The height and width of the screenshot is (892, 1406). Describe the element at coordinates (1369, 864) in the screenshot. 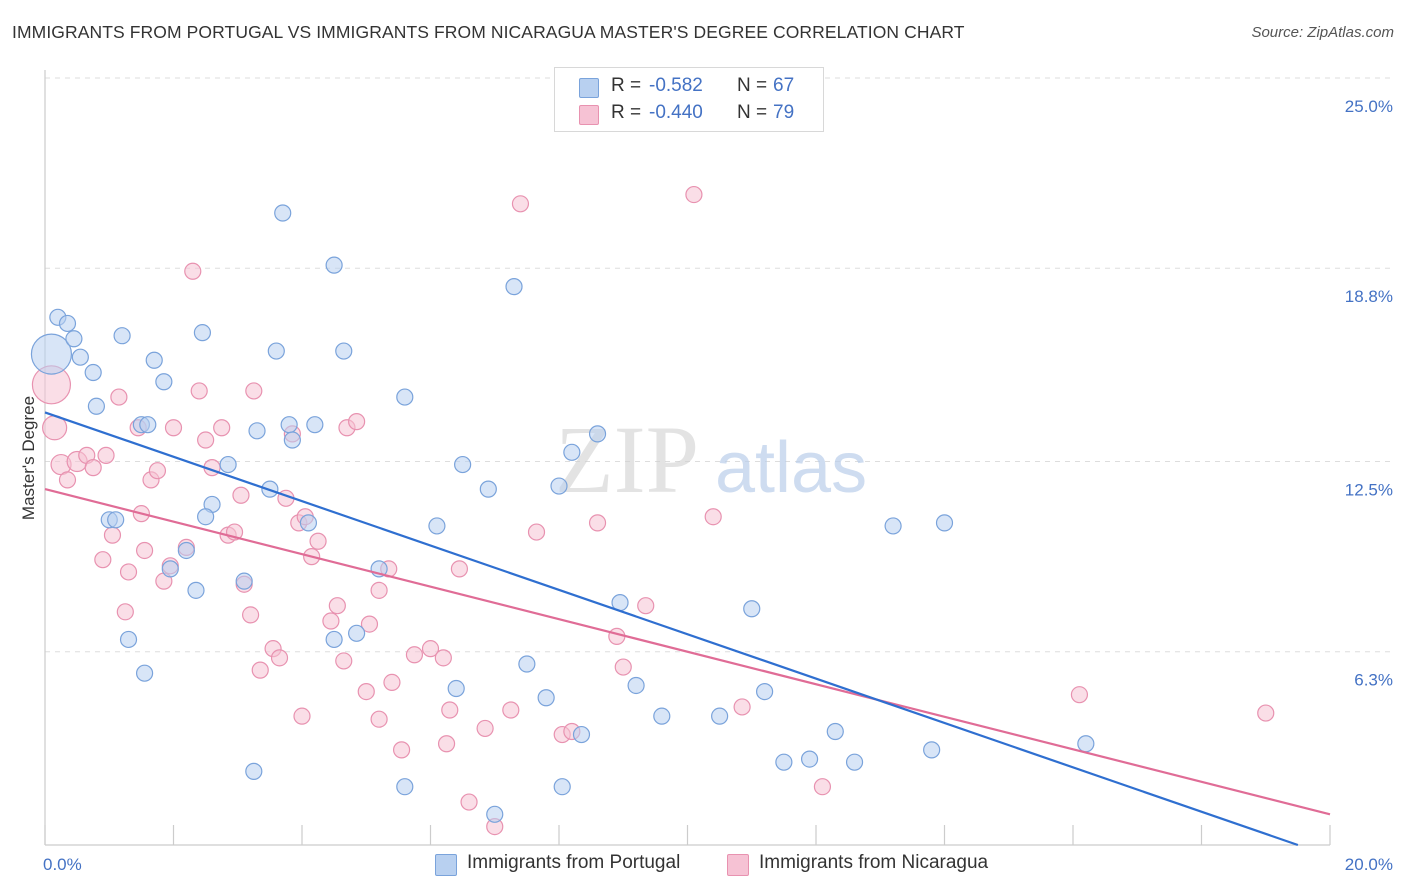

I see `x-tick-label: 20.0%` at that location.